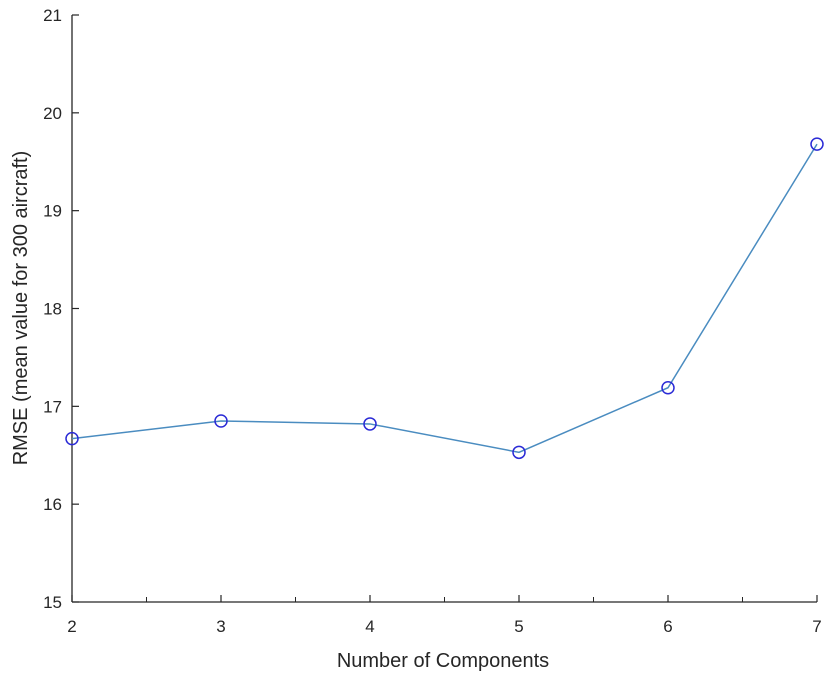 The height and width of the screenshot is (675, 827). I want to click on x-axis-label: Number of Components, so click(443, 661).